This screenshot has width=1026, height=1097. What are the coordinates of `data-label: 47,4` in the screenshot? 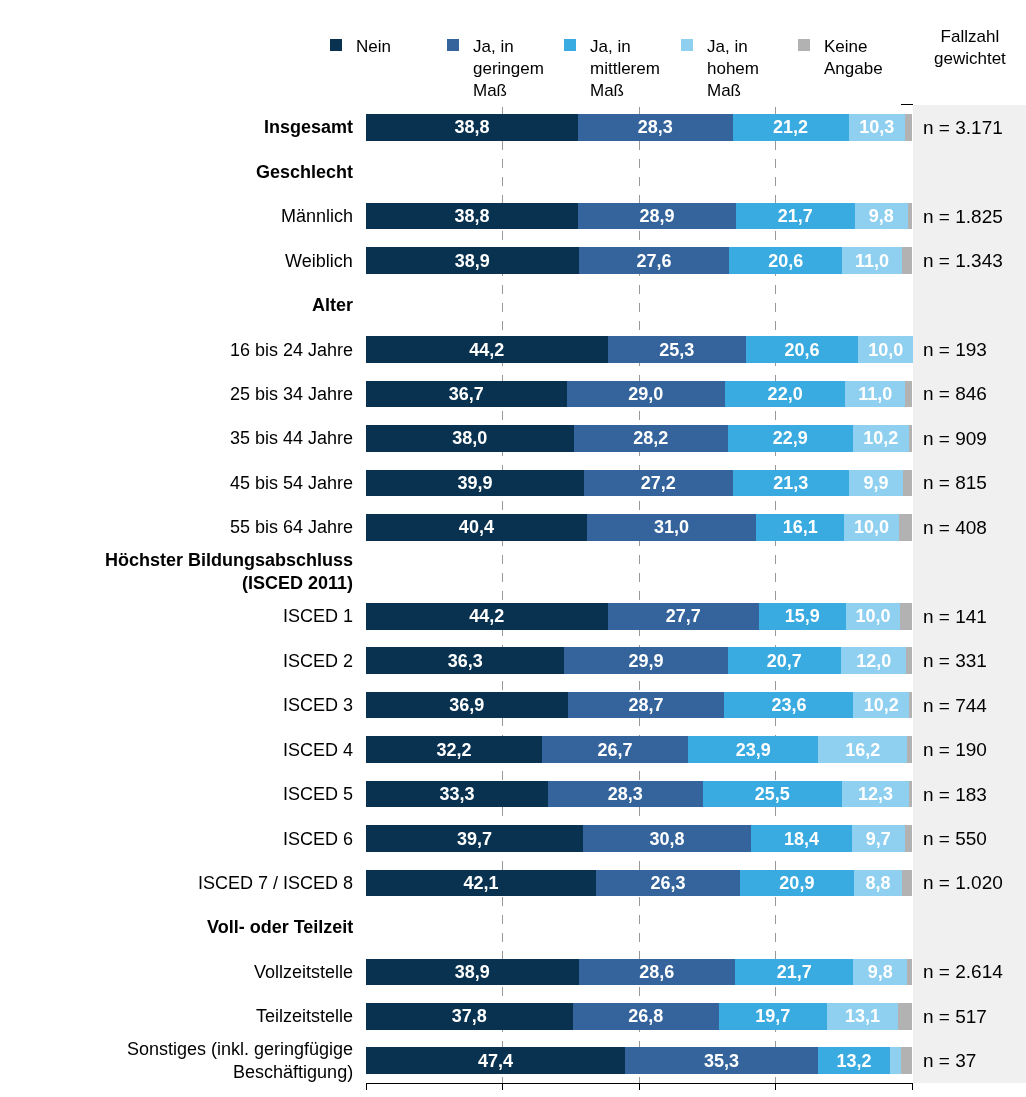 It's located at (495, 1060).